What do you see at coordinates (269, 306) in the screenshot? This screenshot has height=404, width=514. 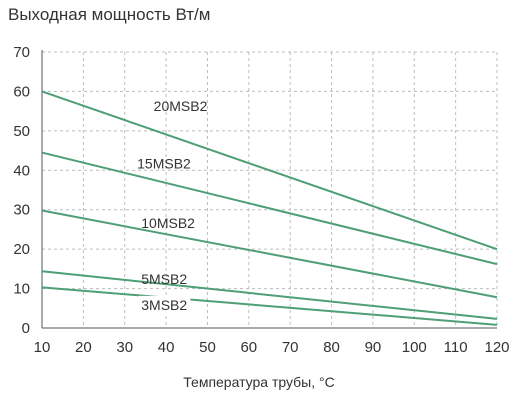 I see `series-line-3msb2` at bounding box center [269, 306].